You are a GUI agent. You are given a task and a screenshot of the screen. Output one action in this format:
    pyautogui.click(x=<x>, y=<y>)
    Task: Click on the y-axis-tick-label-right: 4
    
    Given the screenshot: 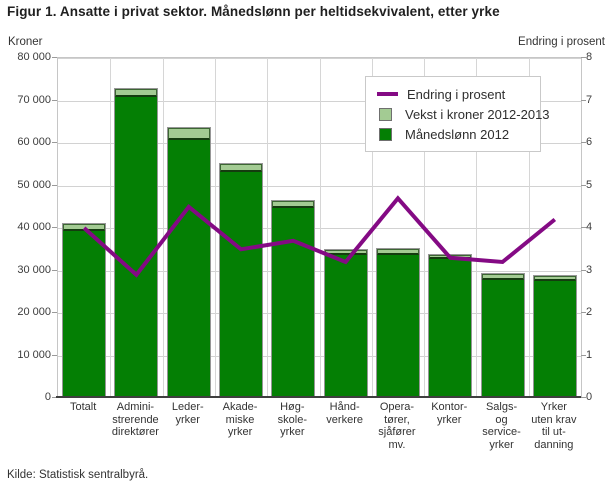 What is the action you would take?
    pyautogui.click(x=589, y=227)
    